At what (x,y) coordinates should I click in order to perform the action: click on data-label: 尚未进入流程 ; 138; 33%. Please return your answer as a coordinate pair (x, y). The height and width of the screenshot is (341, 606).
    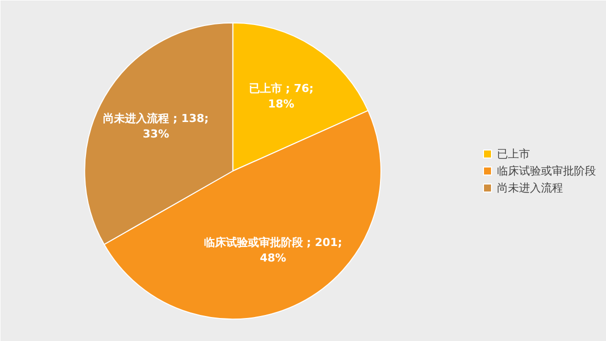
    Looking at the image, I should click on (156, 126).